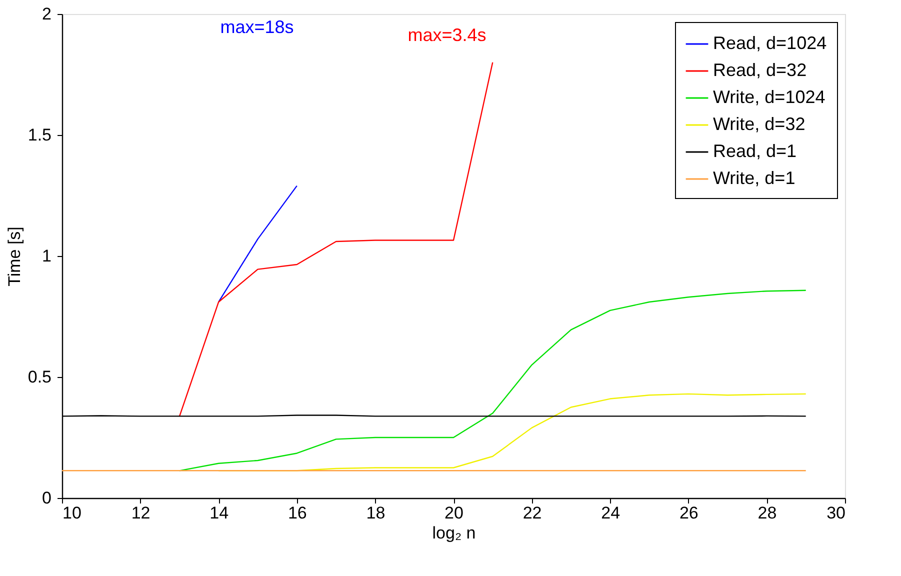 The image size is (901, 576). Describe the element at coordinates (688, 513) in the screenshot. I see `x-tick-label: 26` at that location.